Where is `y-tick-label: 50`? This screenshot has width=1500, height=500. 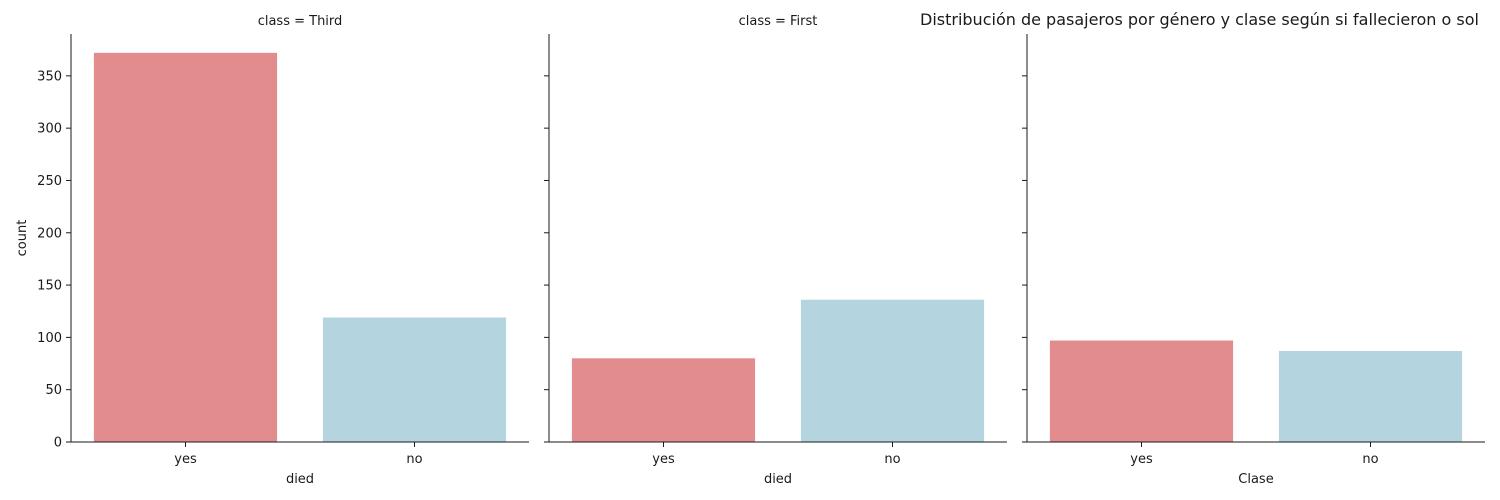
y-tick-label: 50 is located at coordinates (53, 390).